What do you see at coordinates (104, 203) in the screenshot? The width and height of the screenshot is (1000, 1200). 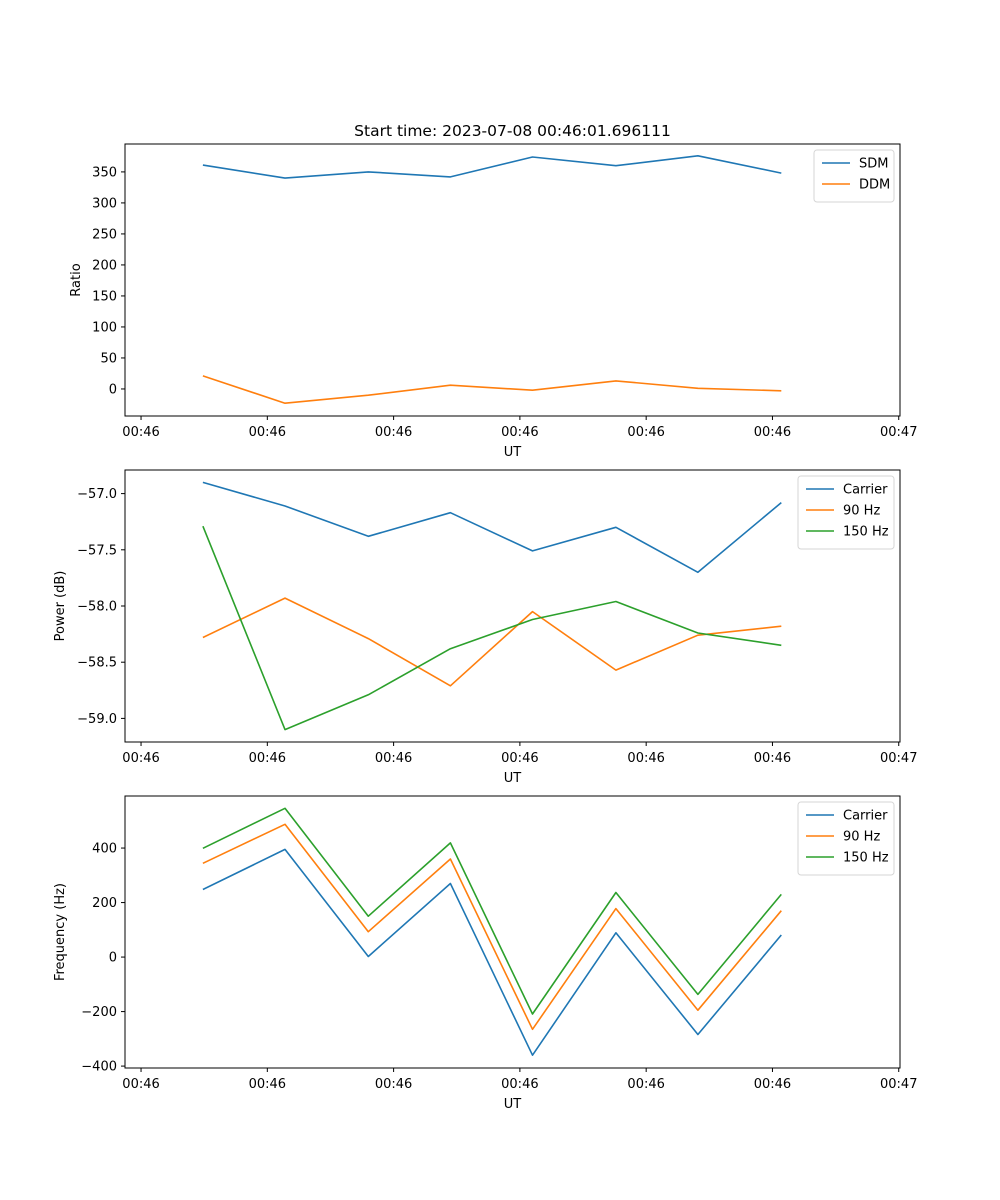 I see `y-tick-label: 300` at bounding box center [104, 203].